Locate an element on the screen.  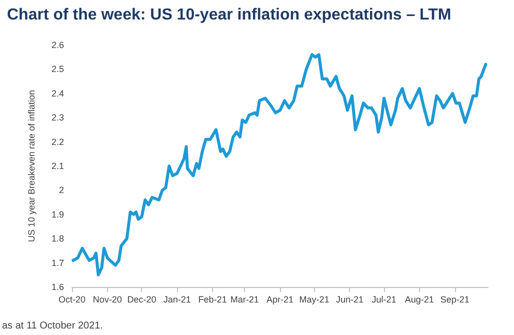
y-tick-label: 2.1 is located at coordinates (57, 166).